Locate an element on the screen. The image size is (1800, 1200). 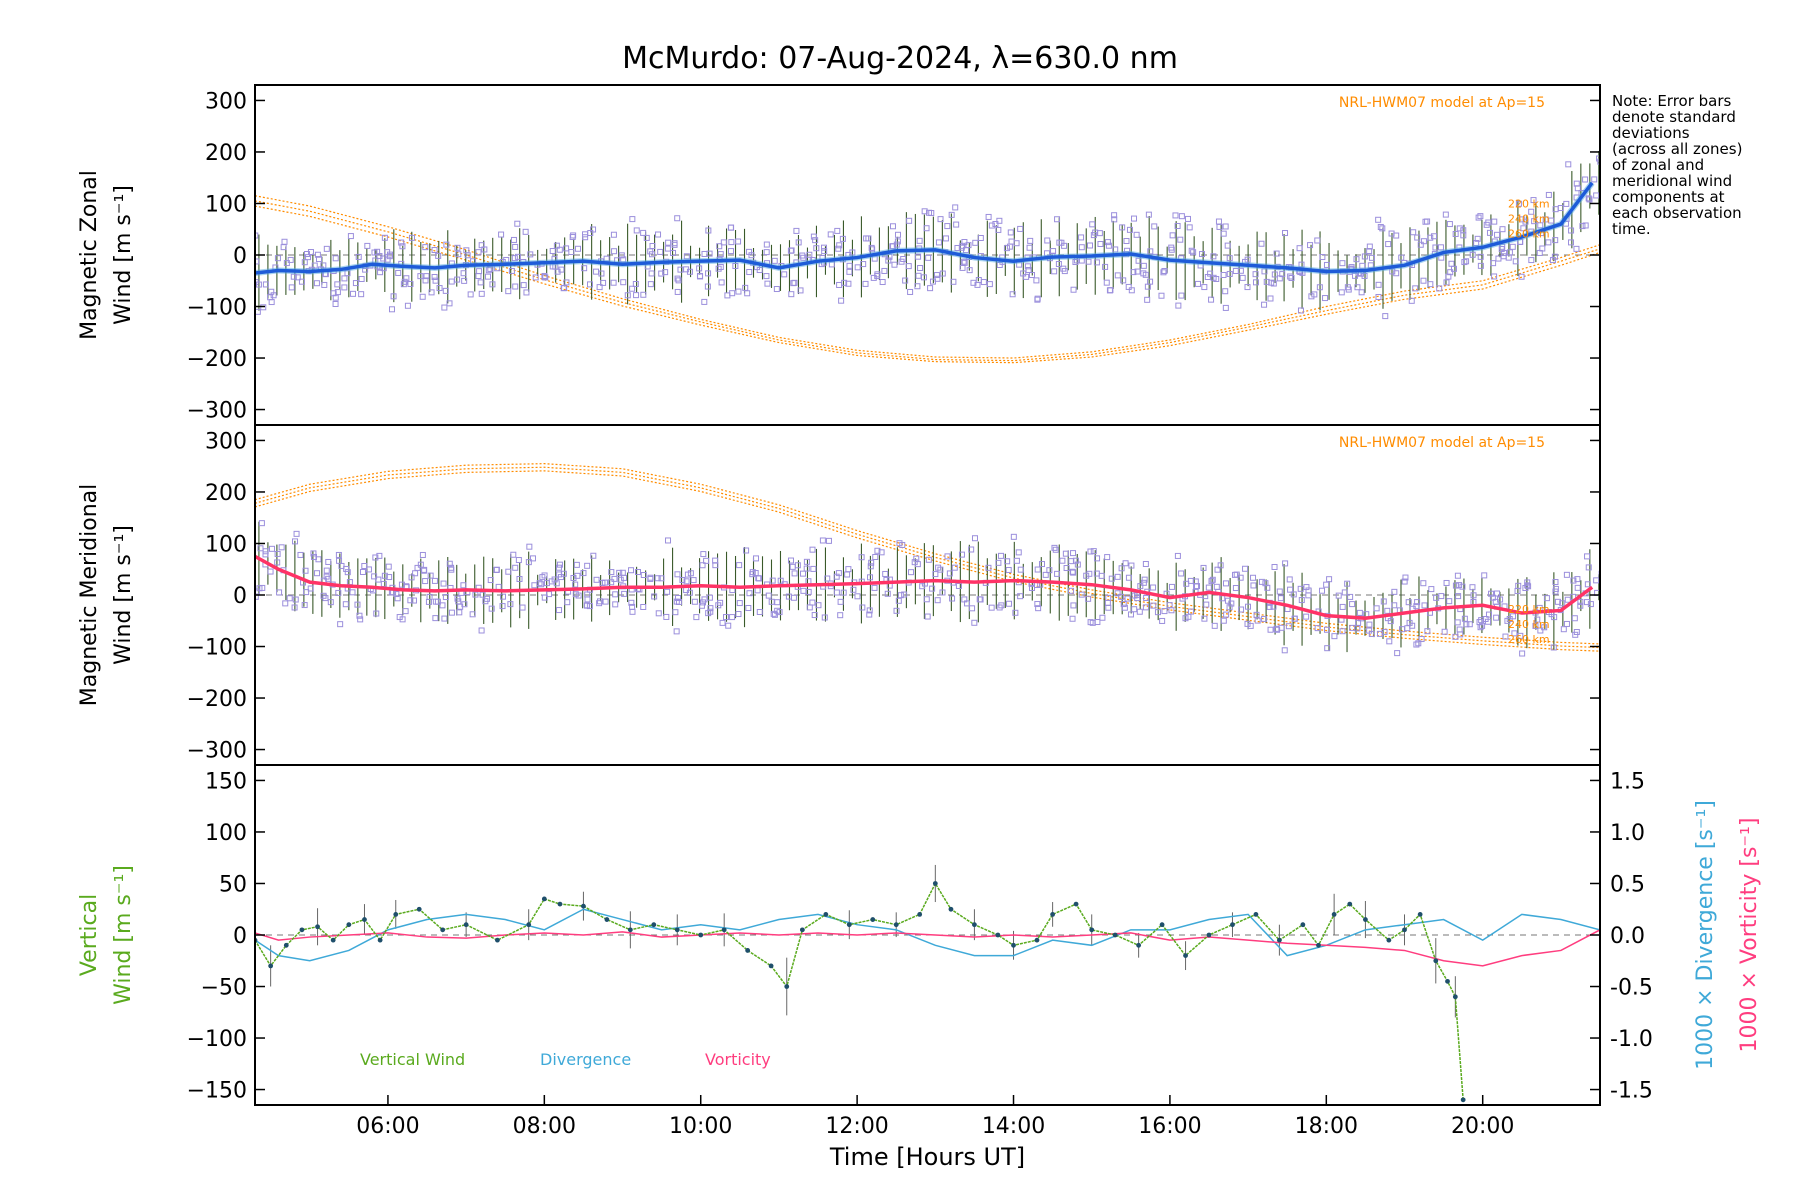
x-tick-label: 12:00 is located at coordinates (856, 1126).